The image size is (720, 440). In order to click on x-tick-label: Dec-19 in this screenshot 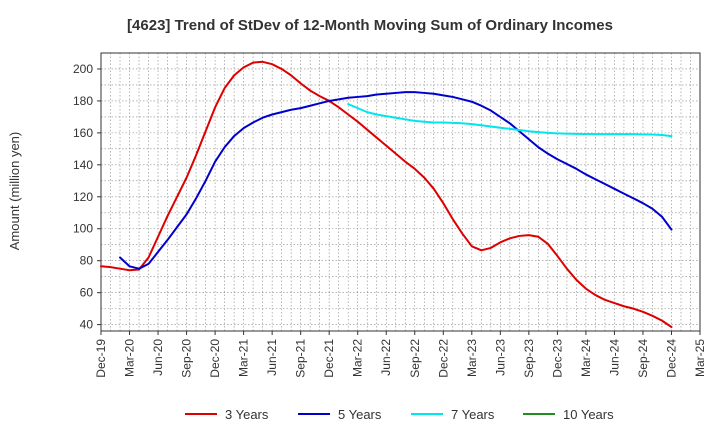, I will do `click(101, 358)`.